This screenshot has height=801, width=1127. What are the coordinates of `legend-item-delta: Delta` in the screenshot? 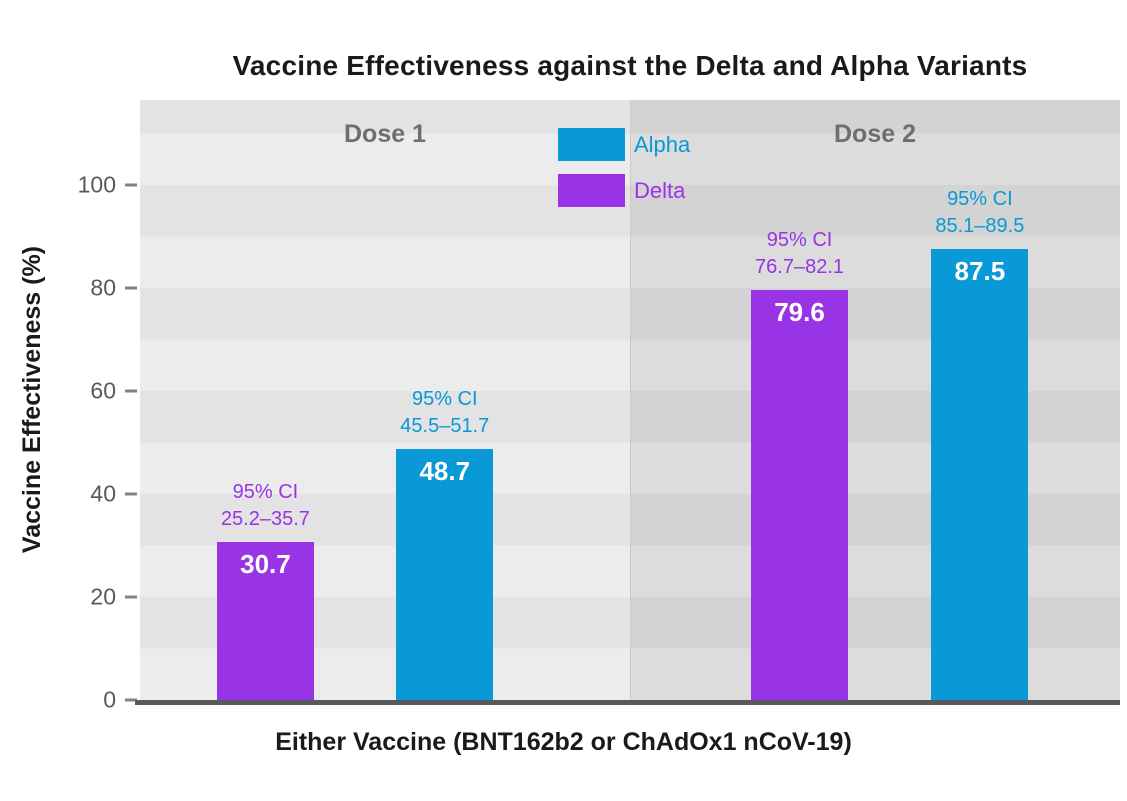 It's located at (624, 190).